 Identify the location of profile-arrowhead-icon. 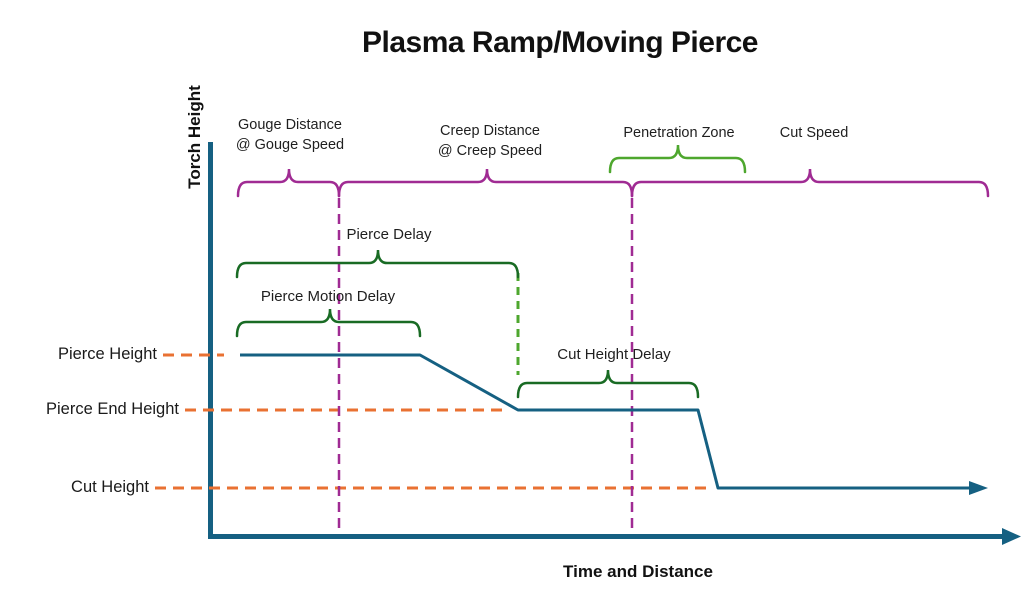
(978, 488).